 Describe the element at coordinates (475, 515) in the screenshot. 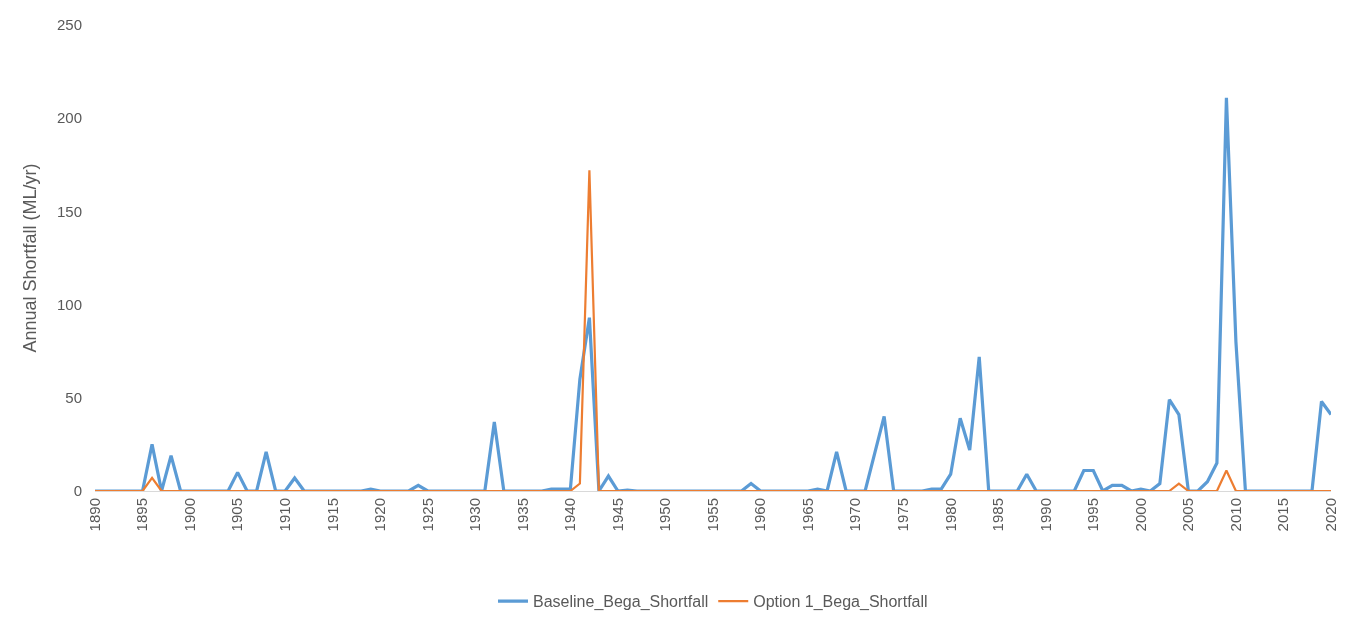

I see `x-tick-label: 1930` at that location.